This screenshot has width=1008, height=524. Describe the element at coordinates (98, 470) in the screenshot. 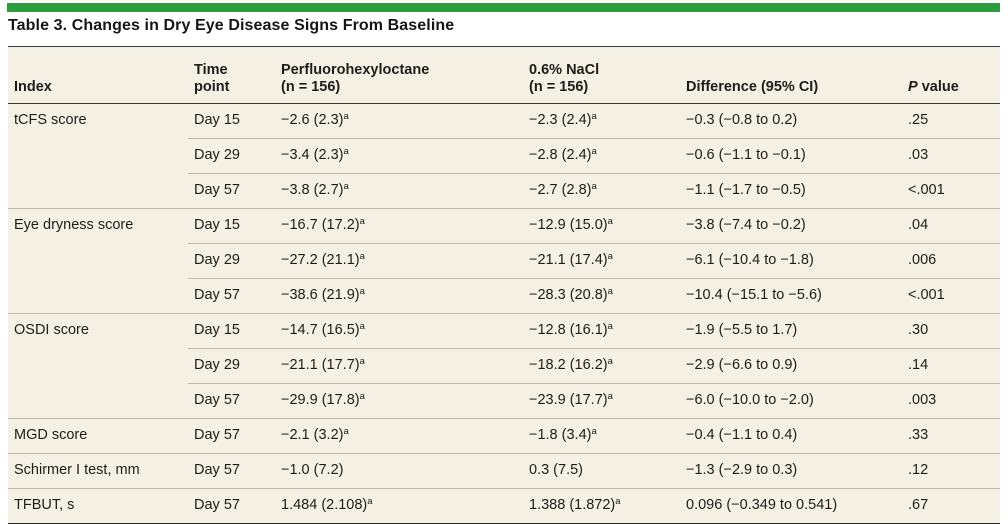

I see `index-cell: Schirmer I test, mm` at that location.